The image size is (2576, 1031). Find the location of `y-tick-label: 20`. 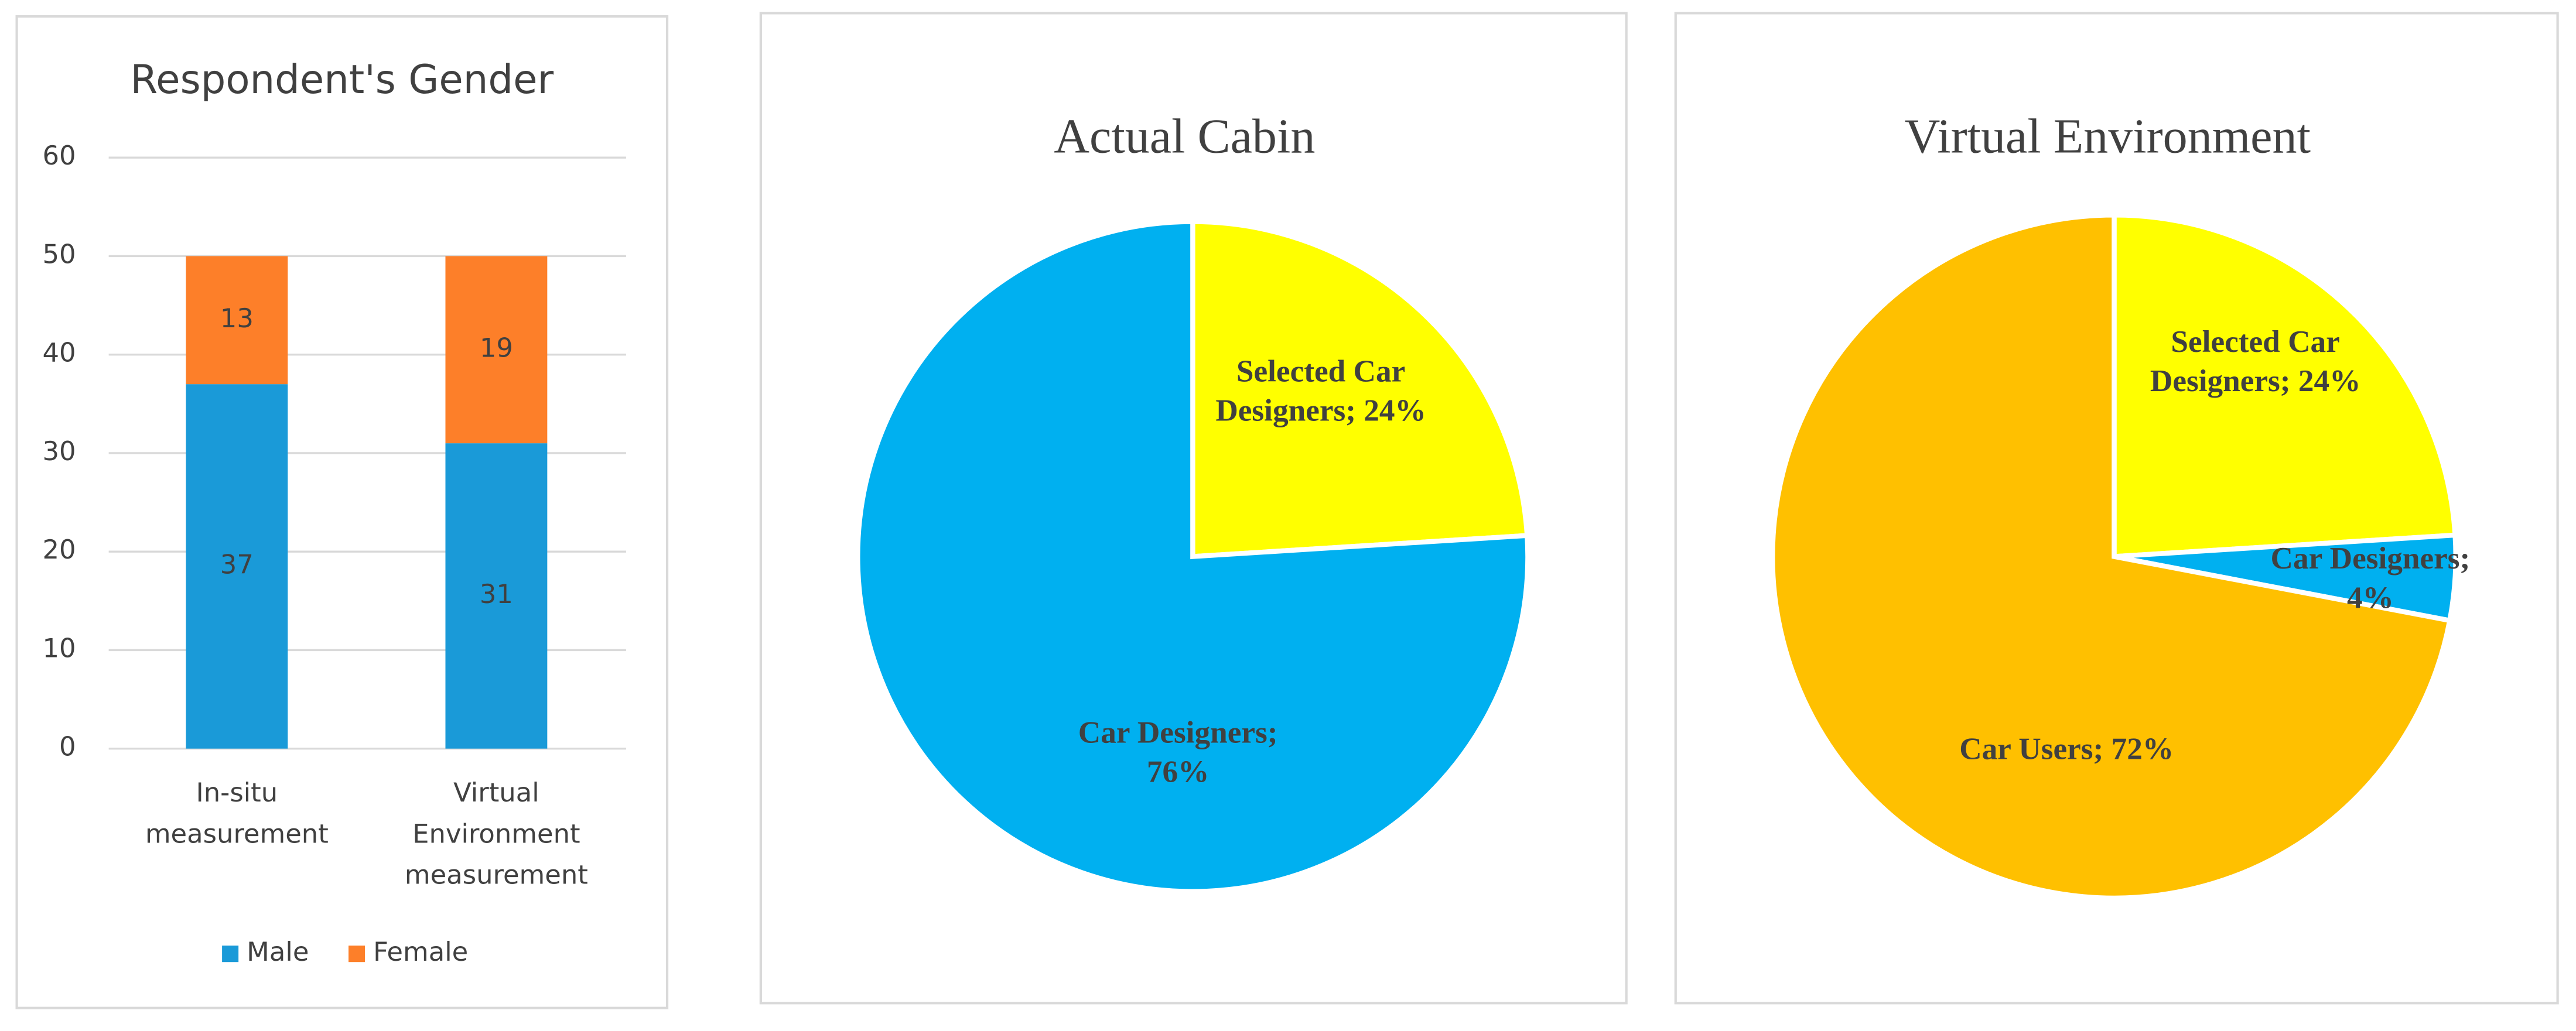

y-tick-label: 20 is located at coordinates (59, 549).